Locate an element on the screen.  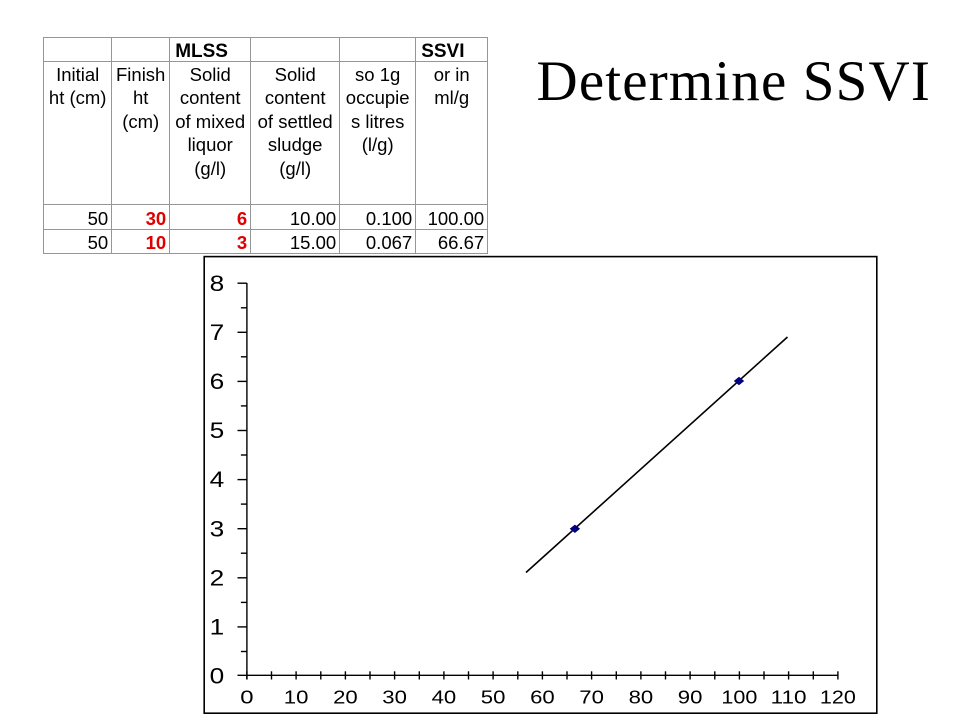
svg-text: 90 is located at coordinates (690, 698).